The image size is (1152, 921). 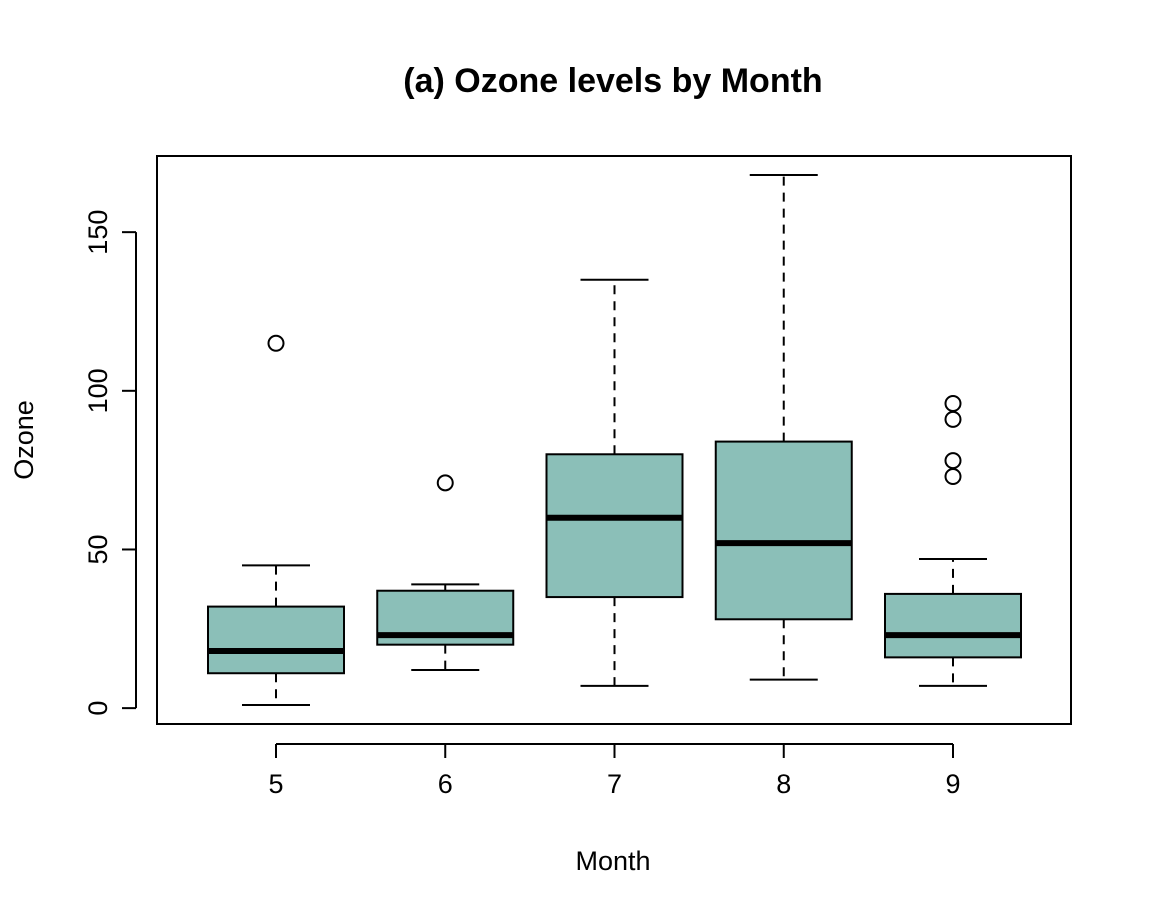 I want to click on x-tick-label: 6, so click(x=445, y=784).